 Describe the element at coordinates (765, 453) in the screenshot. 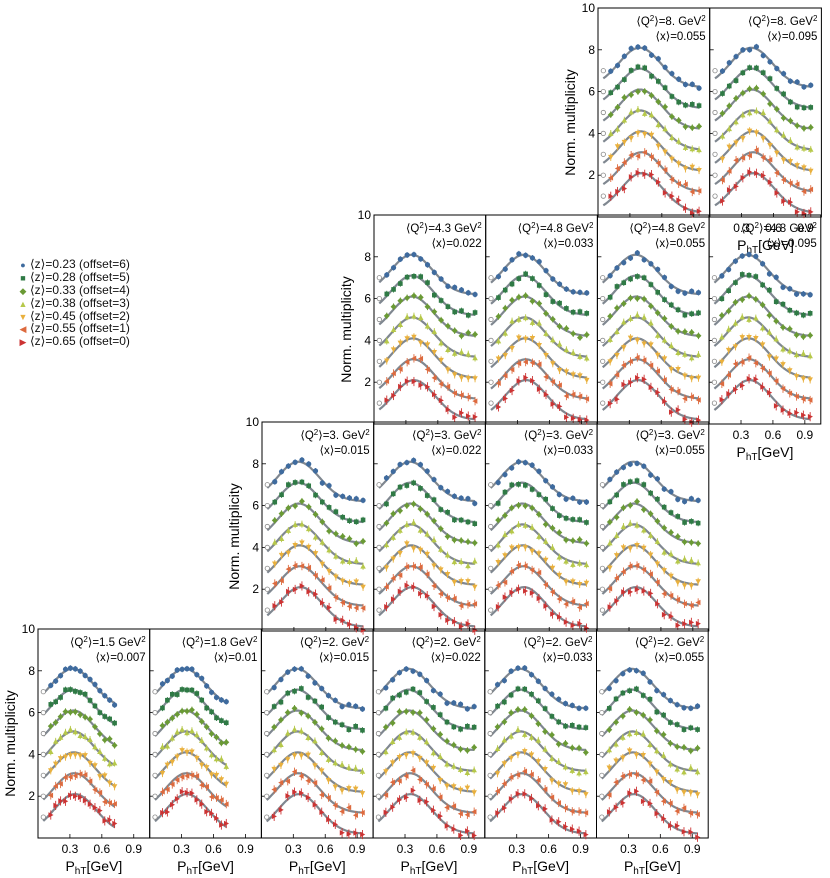

I see `x-axis-title: PhT[GeV]` at that location.